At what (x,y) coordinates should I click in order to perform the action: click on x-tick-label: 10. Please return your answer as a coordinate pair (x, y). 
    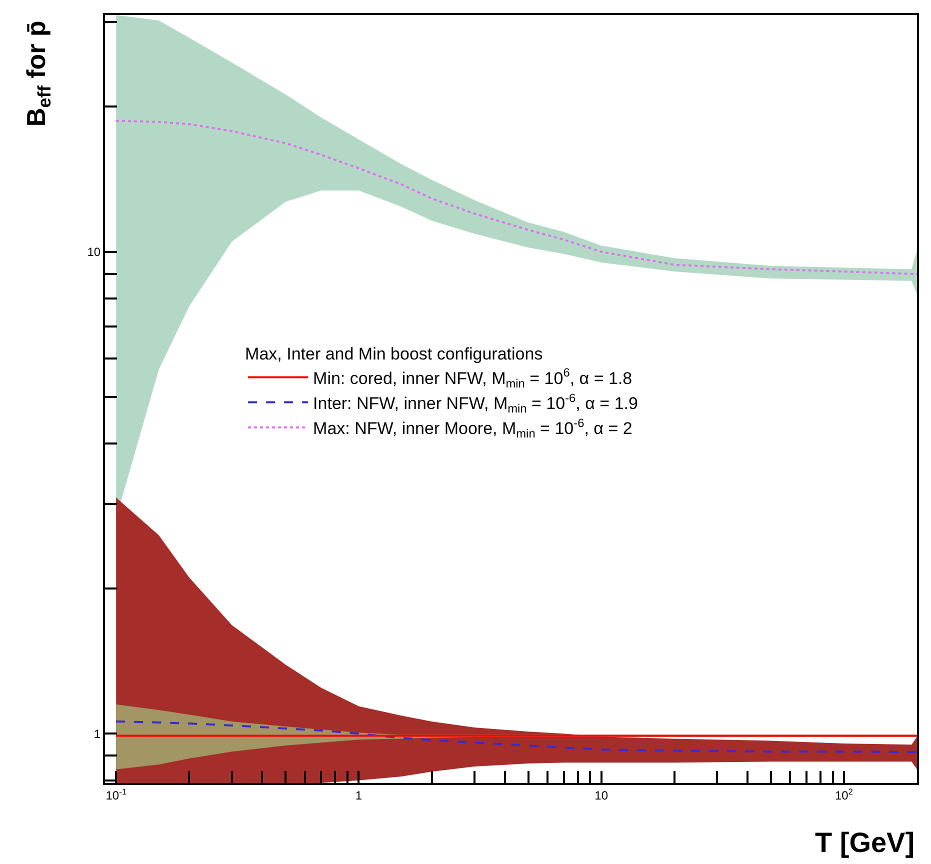
    Looking at the image, I should click on (601, 795).